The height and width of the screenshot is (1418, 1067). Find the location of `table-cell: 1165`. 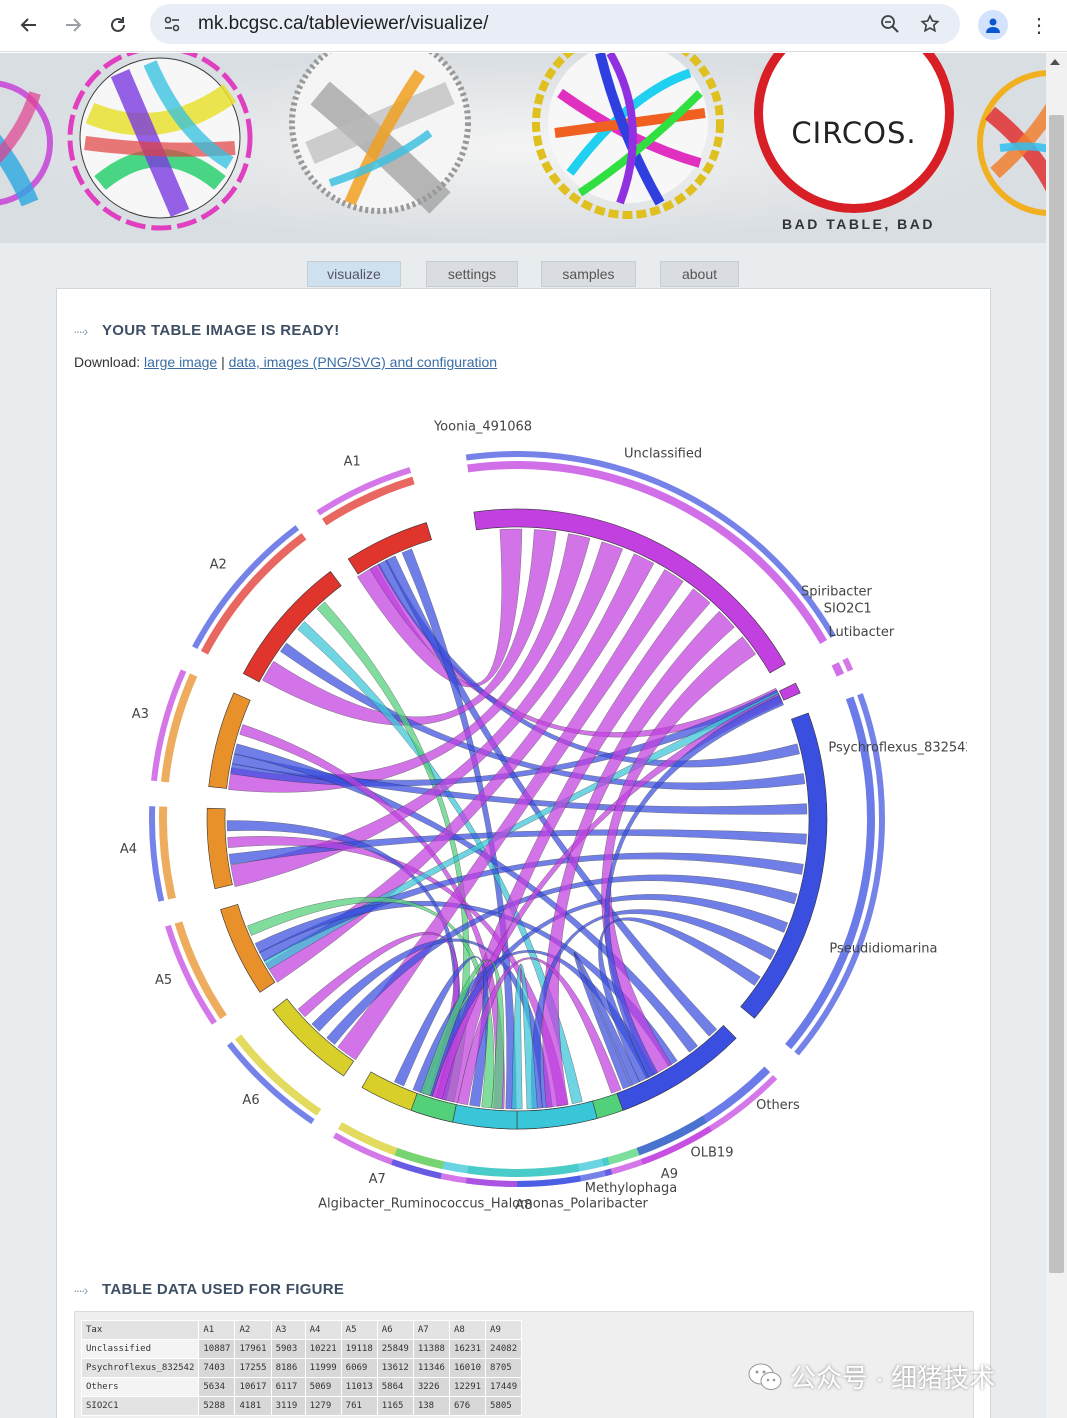

table-cell: 1165 is located at coordinates (395, 1406).